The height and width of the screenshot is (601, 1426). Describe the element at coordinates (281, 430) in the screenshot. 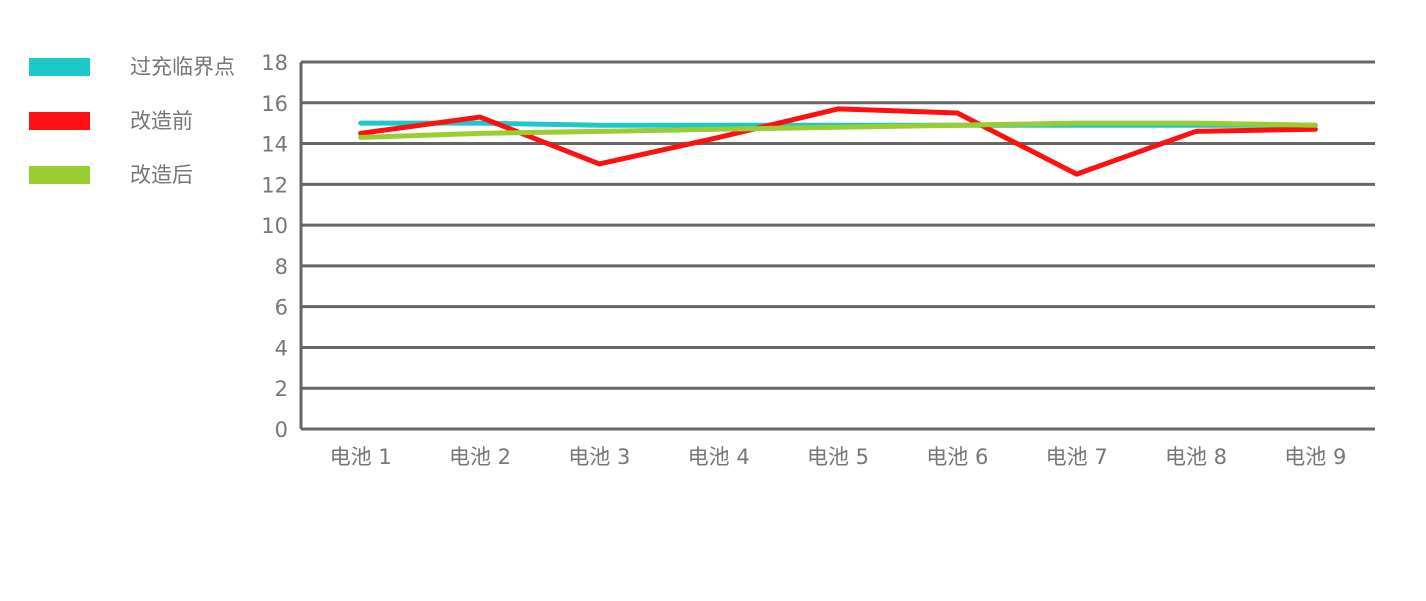

I see `y-tick-label: 0` at that location.